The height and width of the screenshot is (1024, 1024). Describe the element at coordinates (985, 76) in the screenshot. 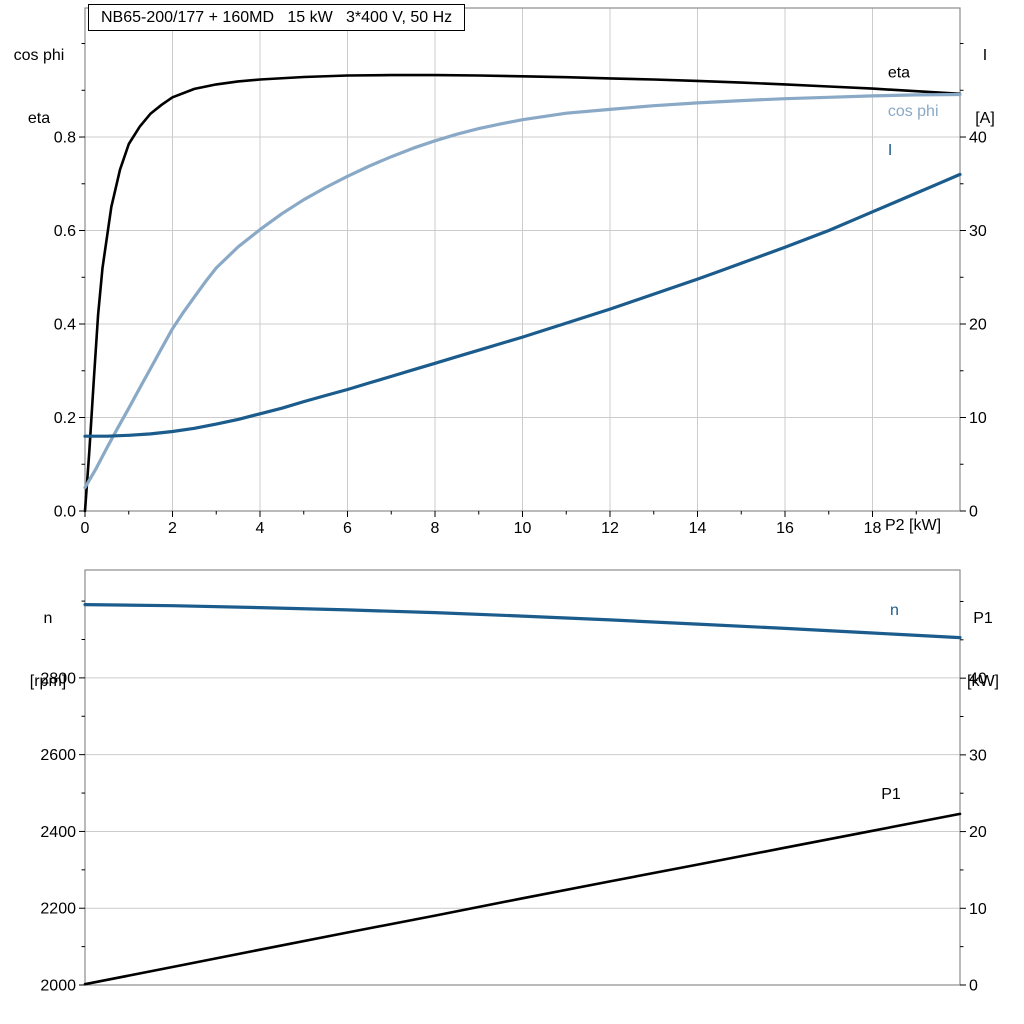

I see `upper-right-axis-title: I [A]` at that location.